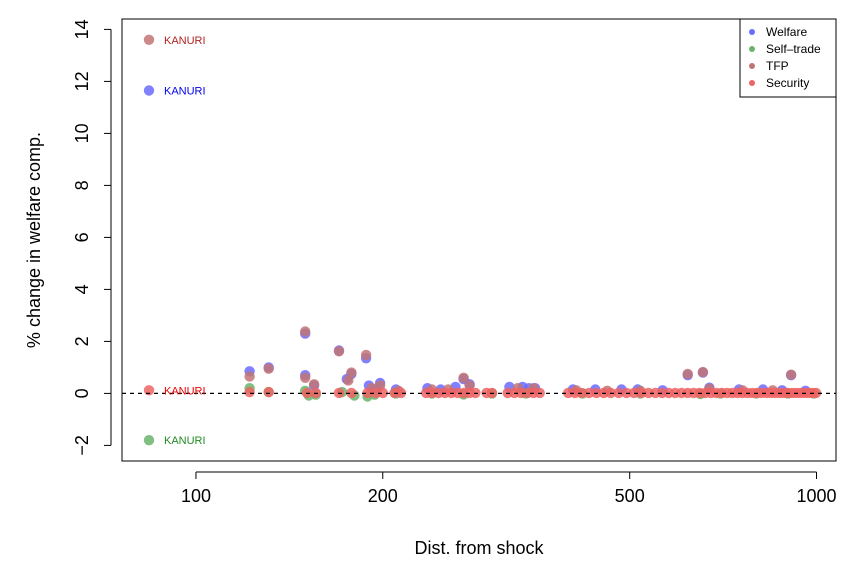 The width and height of the screenshot is (841, 561). I want to click on annotation-label-0: KANURI, so click(185, 41).